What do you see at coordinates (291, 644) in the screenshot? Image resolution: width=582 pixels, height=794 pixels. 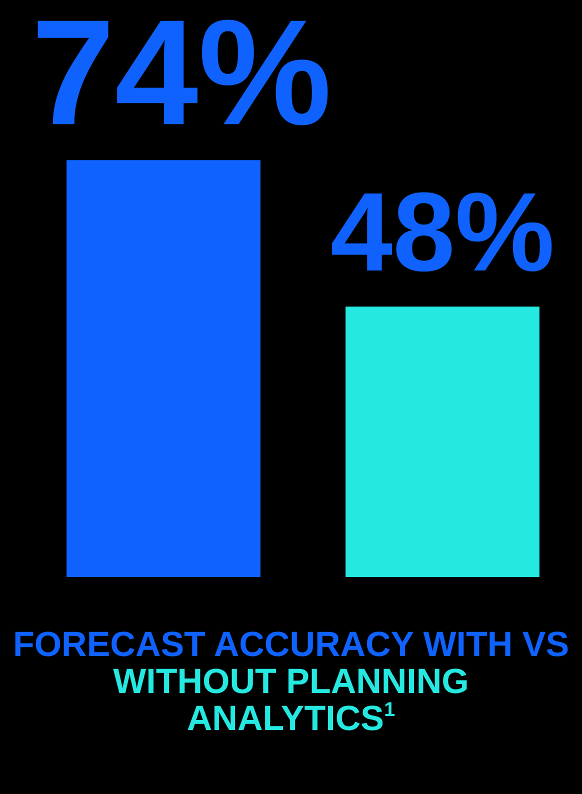 I see `text: FORECAST ACCURACY WITH VS` at bounding box center [291, 644].